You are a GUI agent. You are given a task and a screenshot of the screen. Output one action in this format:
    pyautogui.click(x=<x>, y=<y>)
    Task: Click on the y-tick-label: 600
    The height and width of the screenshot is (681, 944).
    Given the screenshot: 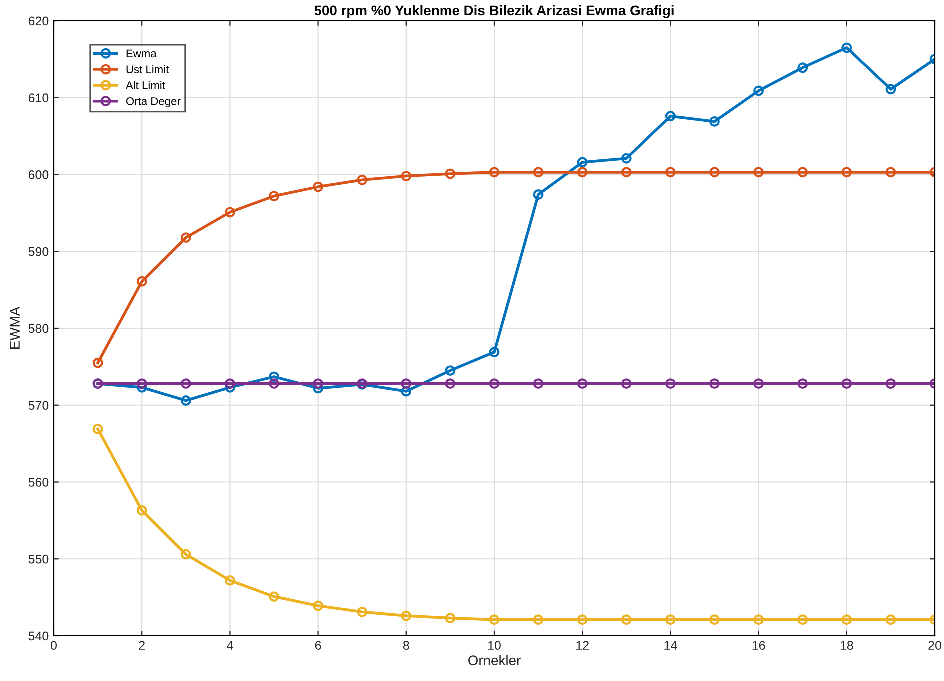 What is the action you would take?
    pyautogui.click(x=38, y=175)
    